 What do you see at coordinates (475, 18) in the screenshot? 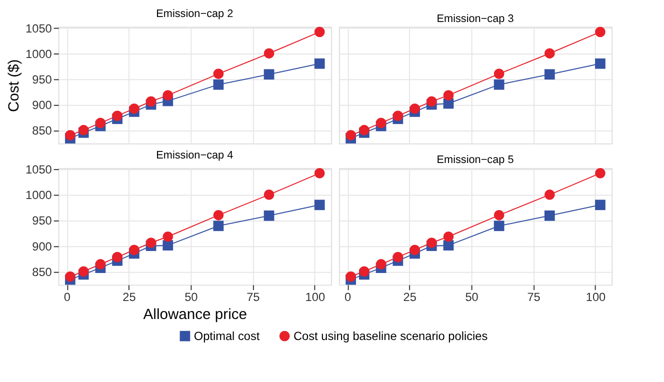
I see `chart-title: Emission−cap 3` at bounding box center [475, 18].